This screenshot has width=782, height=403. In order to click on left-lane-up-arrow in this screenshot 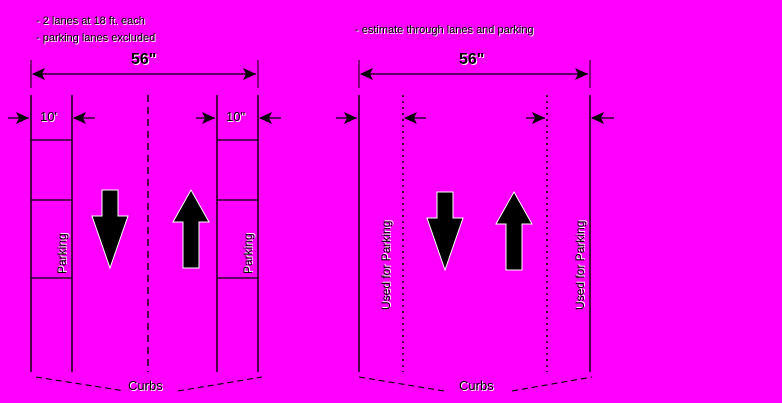, I will do `click(191, 228)`.